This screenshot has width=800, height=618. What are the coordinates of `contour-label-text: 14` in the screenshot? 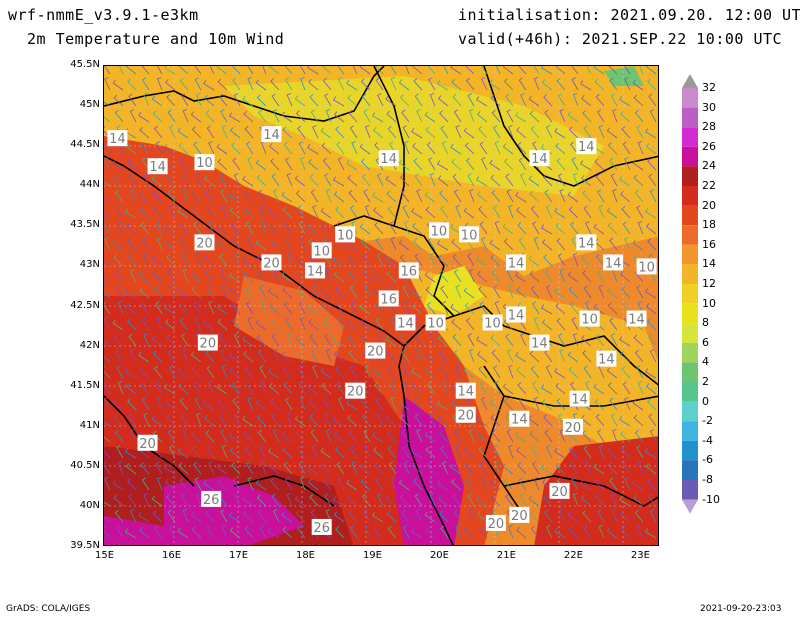 It's located at (636, 320).